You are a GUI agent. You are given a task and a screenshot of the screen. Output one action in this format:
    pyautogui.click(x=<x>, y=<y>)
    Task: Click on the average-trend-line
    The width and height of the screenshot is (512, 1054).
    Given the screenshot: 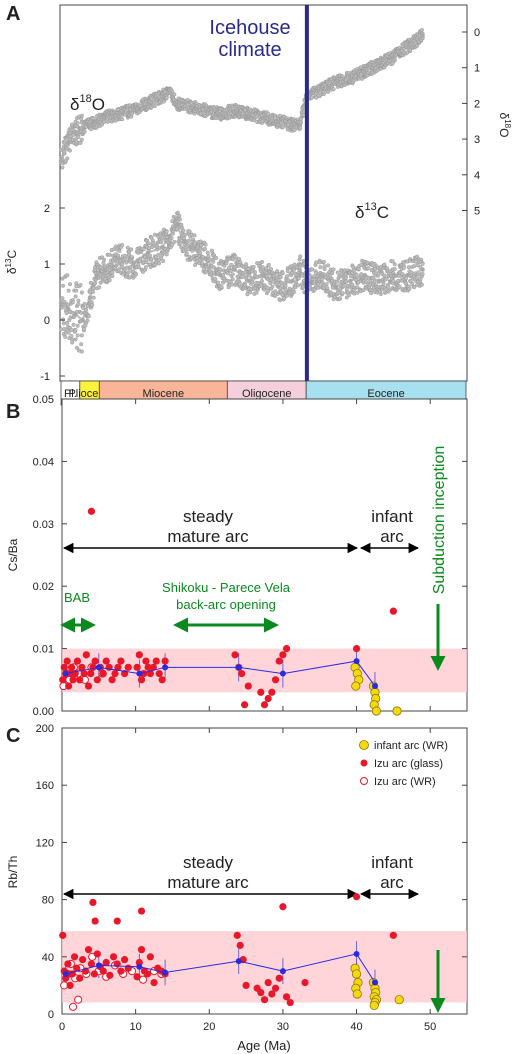 What is the action you would take?
    pyautogui.click(x=220, y=968)
    